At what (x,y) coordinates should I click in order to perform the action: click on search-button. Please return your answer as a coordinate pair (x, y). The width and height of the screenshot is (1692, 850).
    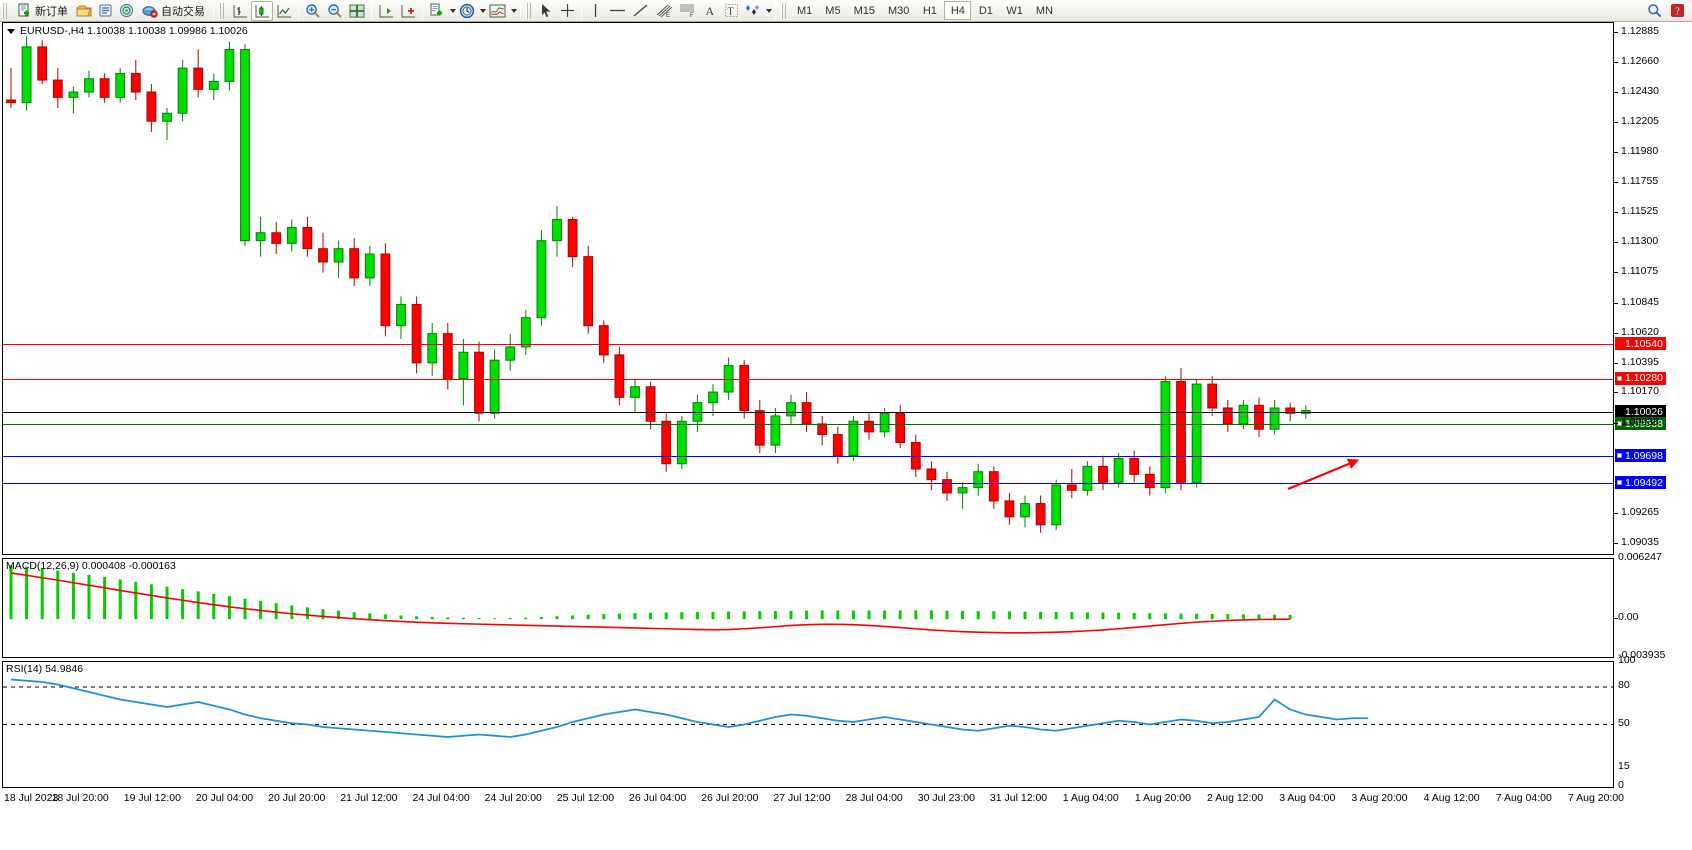
    Looking at the image, I should click on (1654, 11).